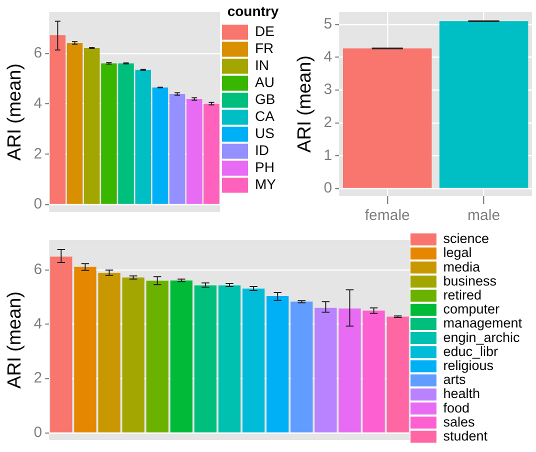 The image size is (536, 452). I want to click on y-tick-label: 5, so click(328, 24).